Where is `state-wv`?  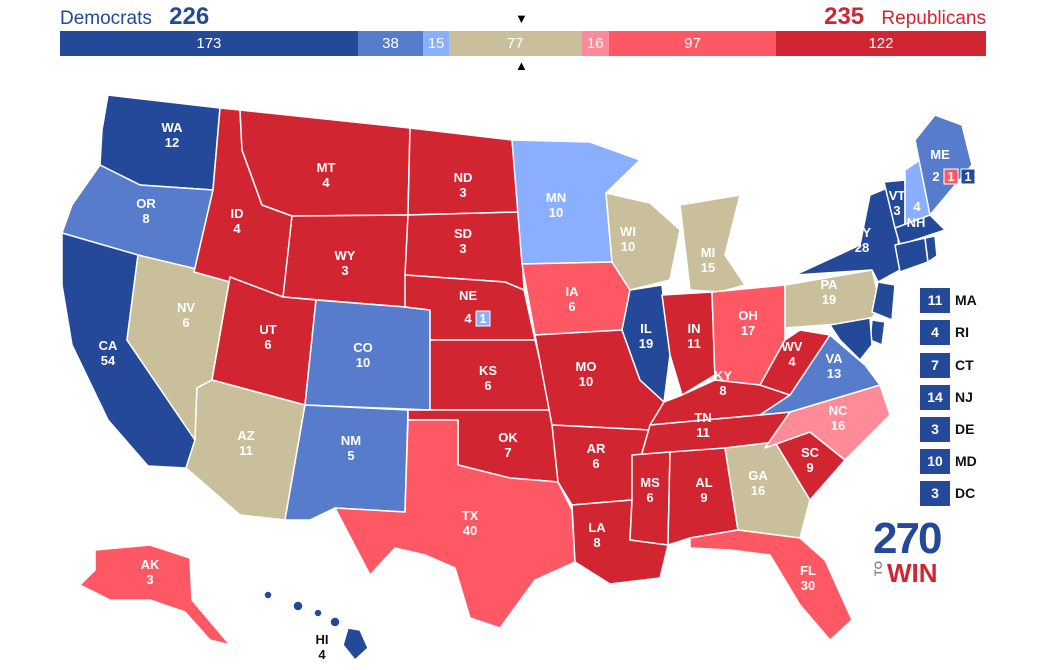
state-wv is located at coordinates (795, 362).